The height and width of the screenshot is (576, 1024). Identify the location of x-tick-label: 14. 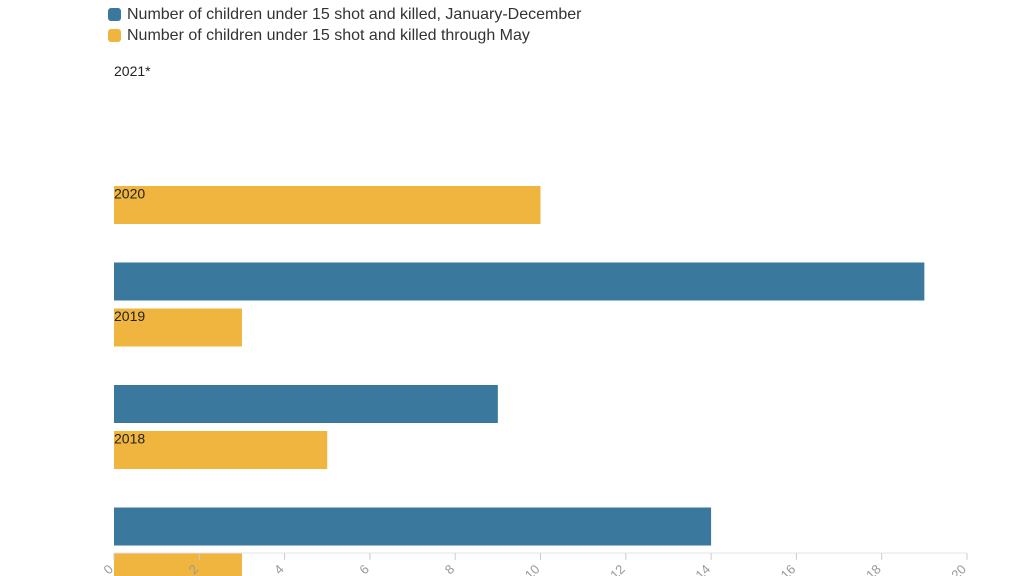
(702, 569).